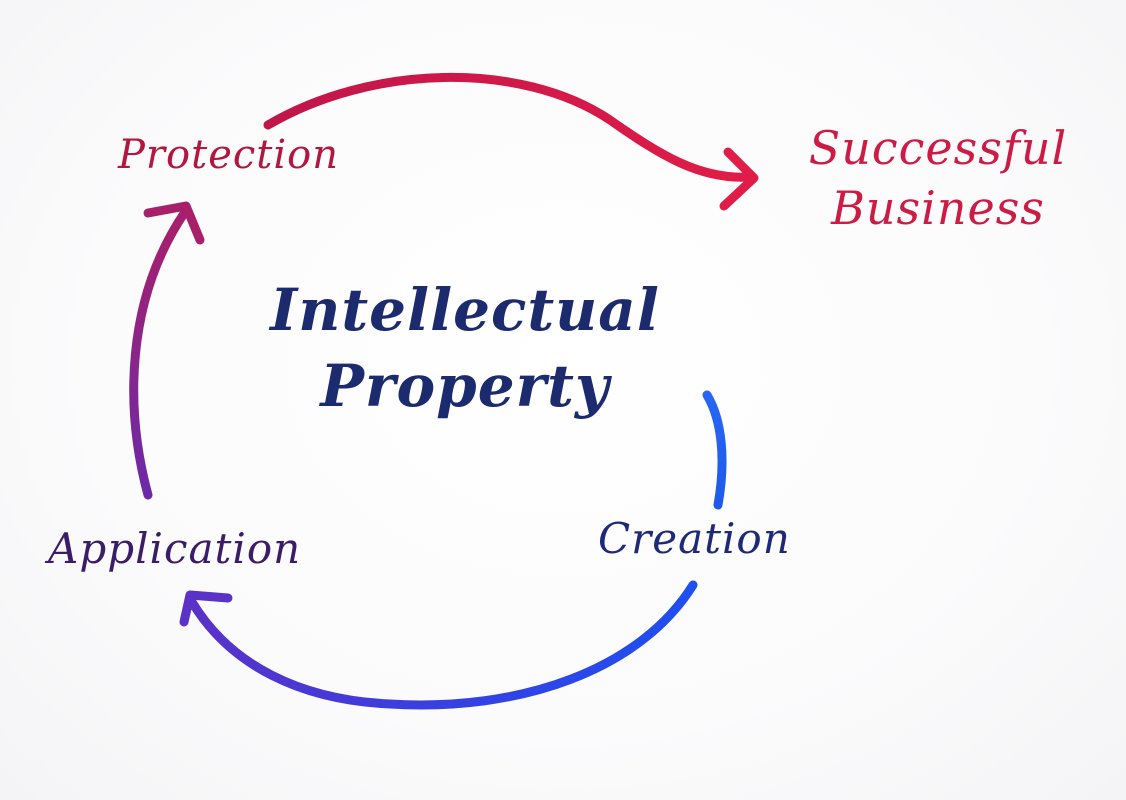 Image resolution: width=1126 pixels, height=800 pixels. What do you see at coordinates (938, 148) in the screenshot?
I see `node-success-line1: Successful` at bounding box center [938, 148].